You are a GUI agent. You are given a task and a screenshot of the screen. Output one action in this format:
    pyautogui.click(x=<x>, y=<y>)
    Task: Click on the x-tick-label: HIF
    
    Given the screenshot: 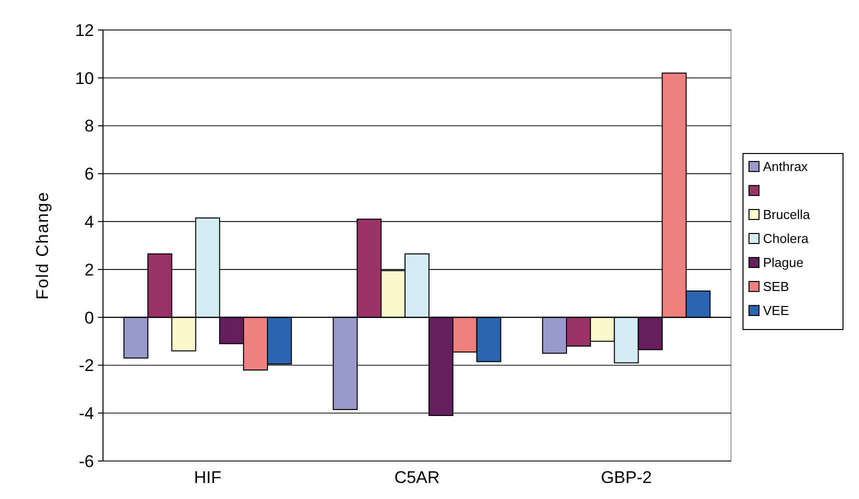 What is the action you would take?
    pyautogui.click(x=208, y=477)
    